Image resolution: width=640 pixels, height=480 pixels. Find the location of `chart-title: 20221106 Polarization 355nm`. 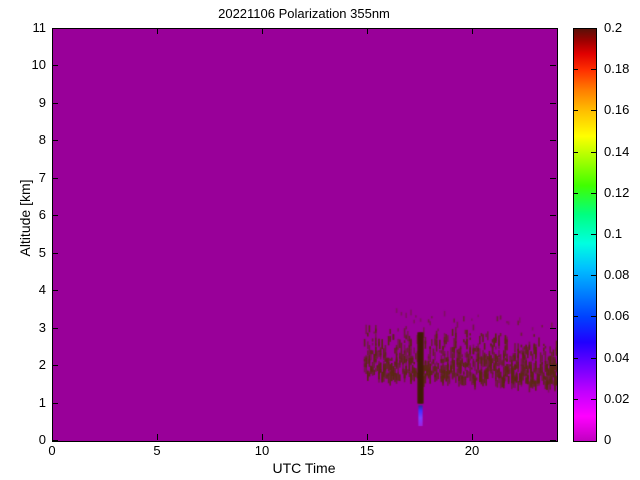

chart-title: 20221106 Polarization 355nm is located at coordinates (304, 13).